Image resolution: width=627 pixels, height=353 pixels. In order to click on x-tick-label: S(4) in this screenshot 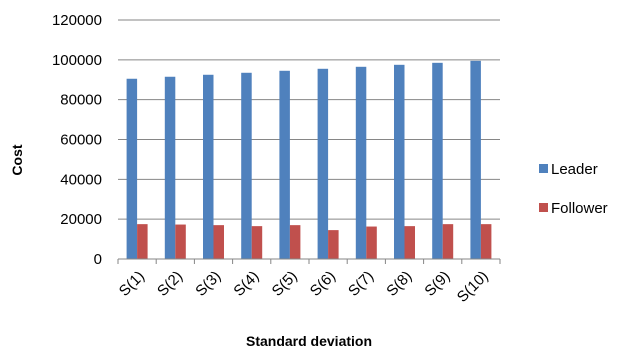, I will do `click(246, 284)`.